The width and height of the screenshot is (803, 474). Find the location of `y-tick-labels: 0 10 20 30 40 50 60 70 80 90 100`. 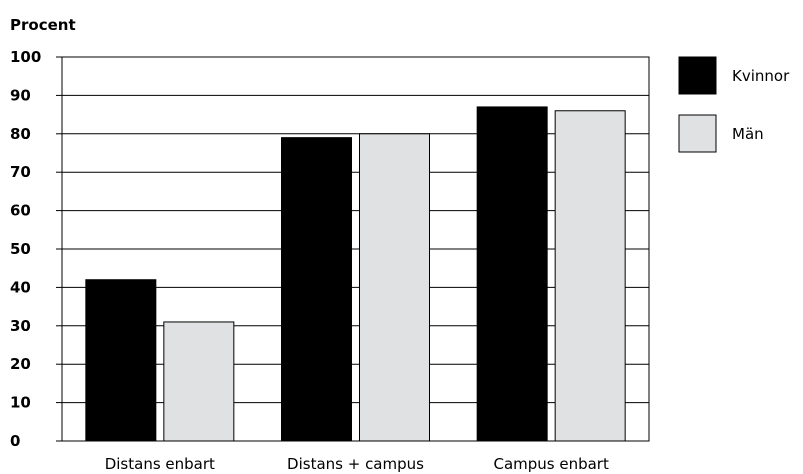

y-tick-labels: 0 10 20 30 40 50 60 70 80 90 100 is located at coordinates (25, 249).